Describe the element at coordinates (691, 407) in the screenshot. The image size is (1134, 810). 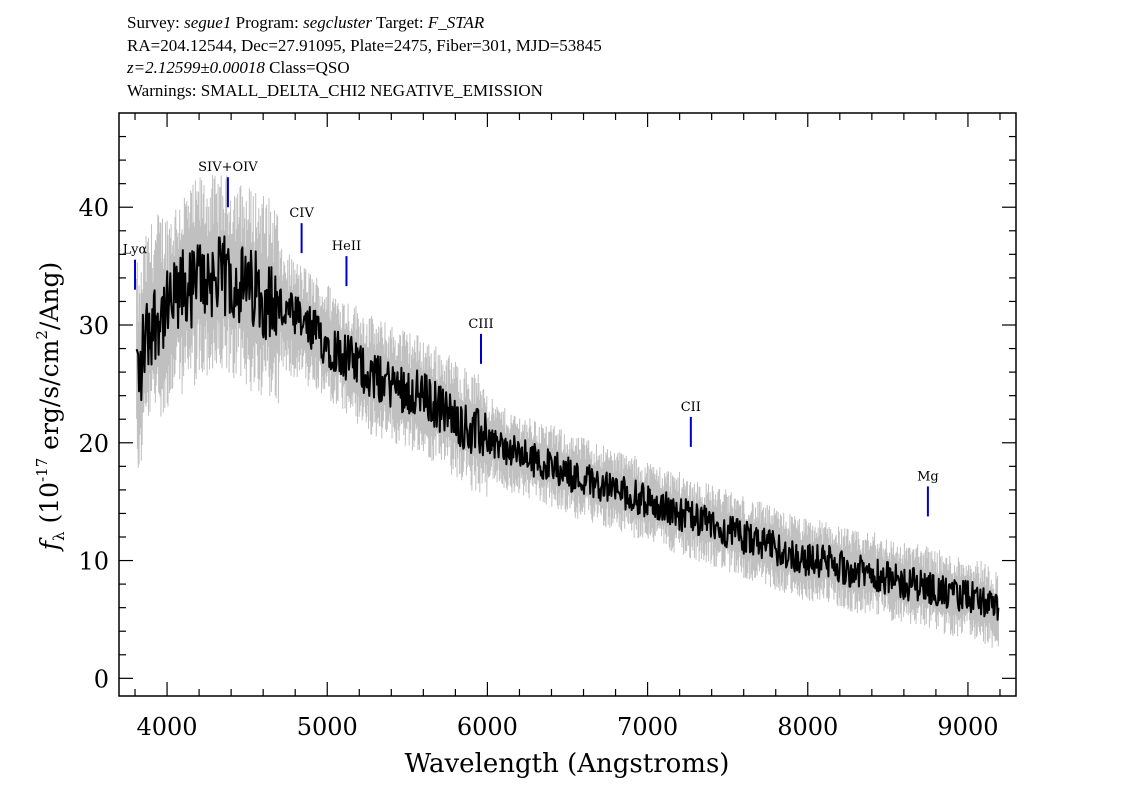
I see `emission-line-label: CII` at that location.